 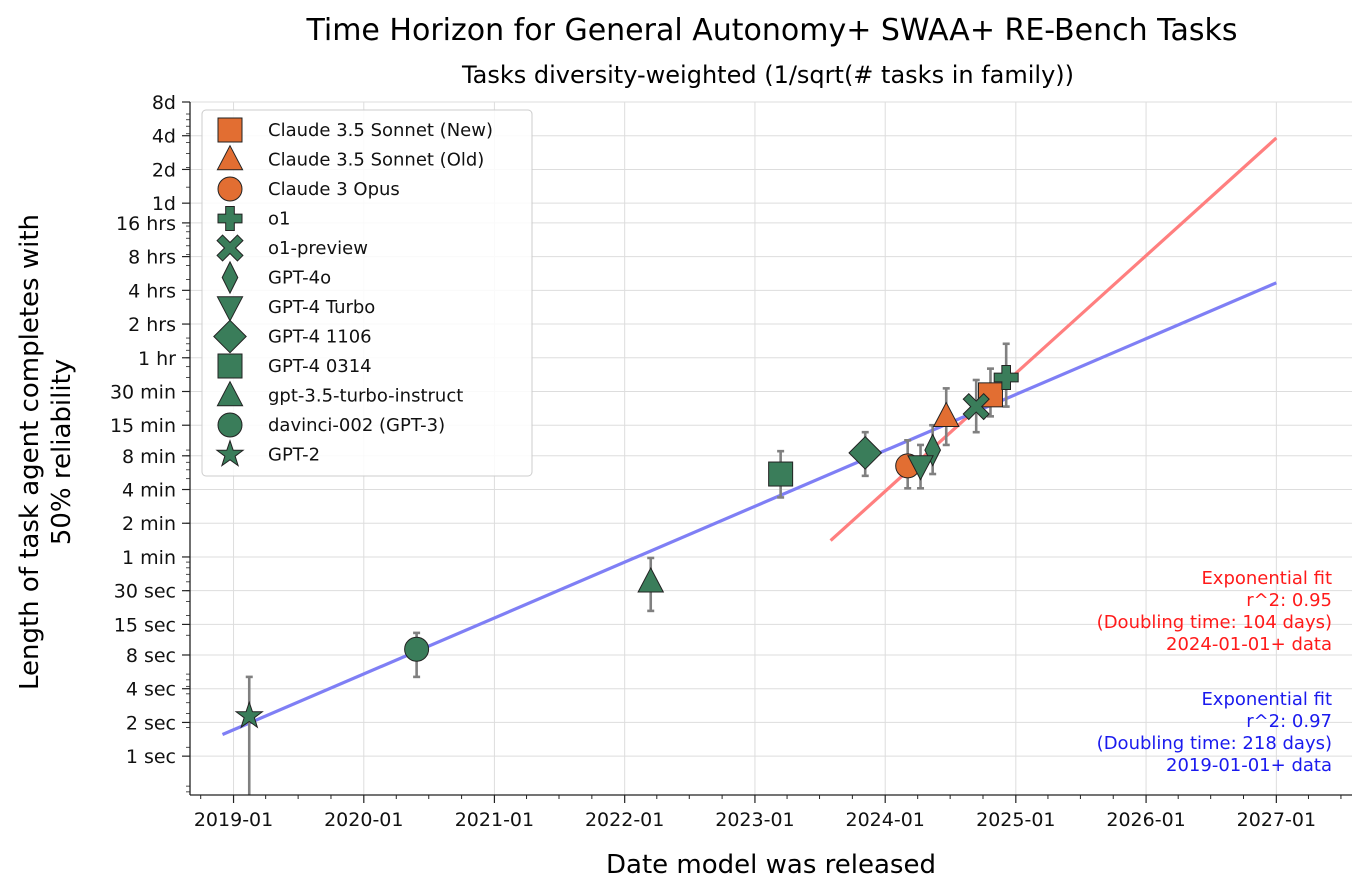 I want to click on y-tick-label: 2 hrs, so click(x=152, y=325).